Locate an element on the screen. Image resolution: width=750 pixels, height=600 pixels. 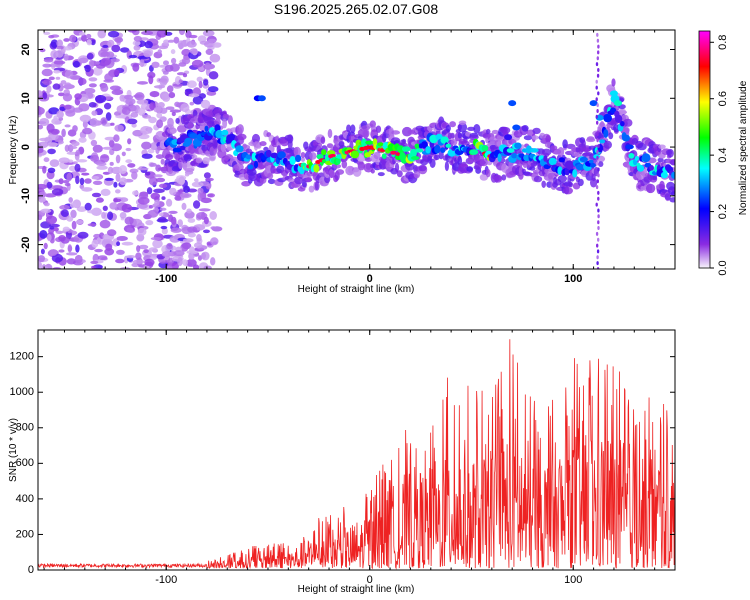
spectrogram-ylabel: Frequency (Hz) is located at coordinates (13, 150).